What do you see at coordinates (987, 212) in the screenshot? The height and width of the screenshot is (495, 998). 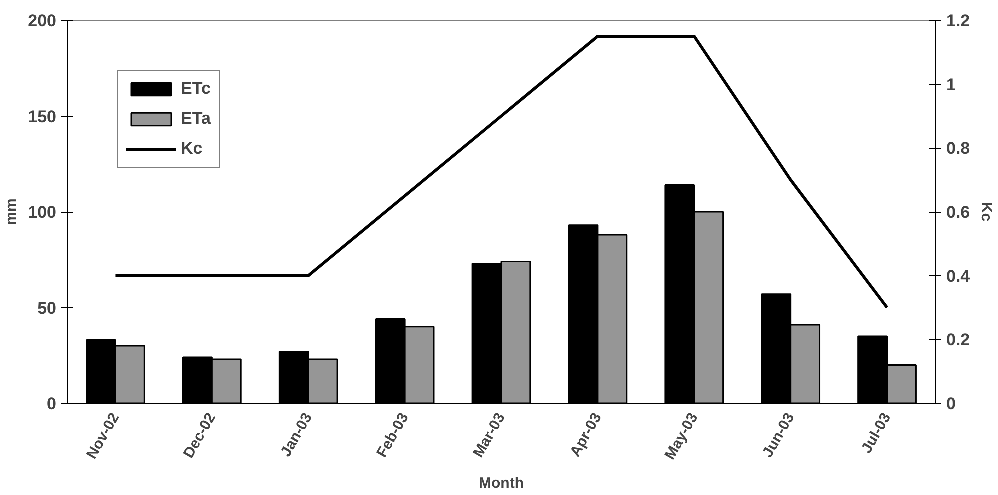 I see `y2-axis-title: Kc` at bounding box center [987, 212].